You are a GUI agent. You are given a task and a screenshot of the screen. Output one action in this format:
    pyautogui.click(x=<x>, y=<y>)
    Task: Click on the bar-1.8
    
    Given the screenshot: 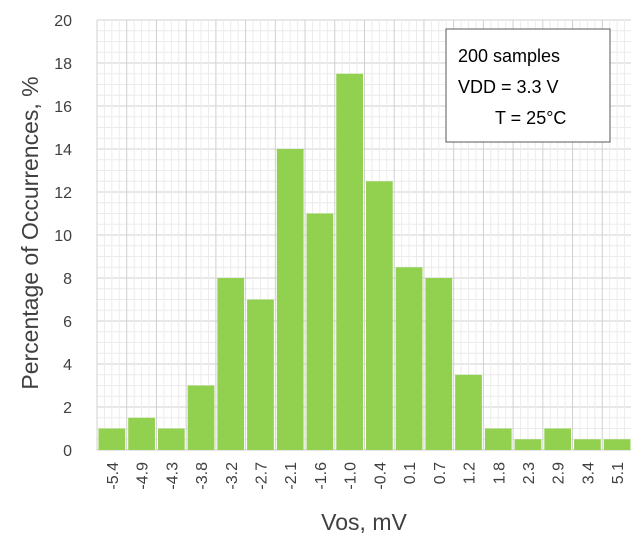 What is the action you would take?
    pyautogui.click(x=498, y=439)
    